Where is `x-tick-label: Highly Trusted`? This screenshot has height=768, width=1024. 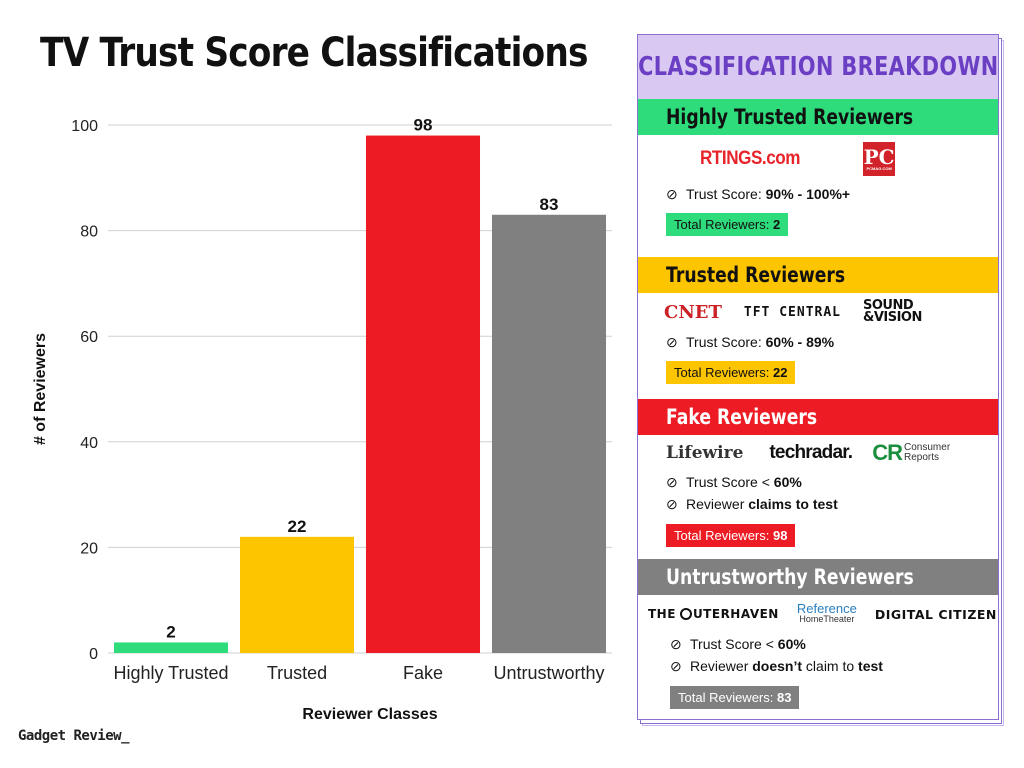 x-tick-label: Highly Trusted is located at coordinates (170, 673).